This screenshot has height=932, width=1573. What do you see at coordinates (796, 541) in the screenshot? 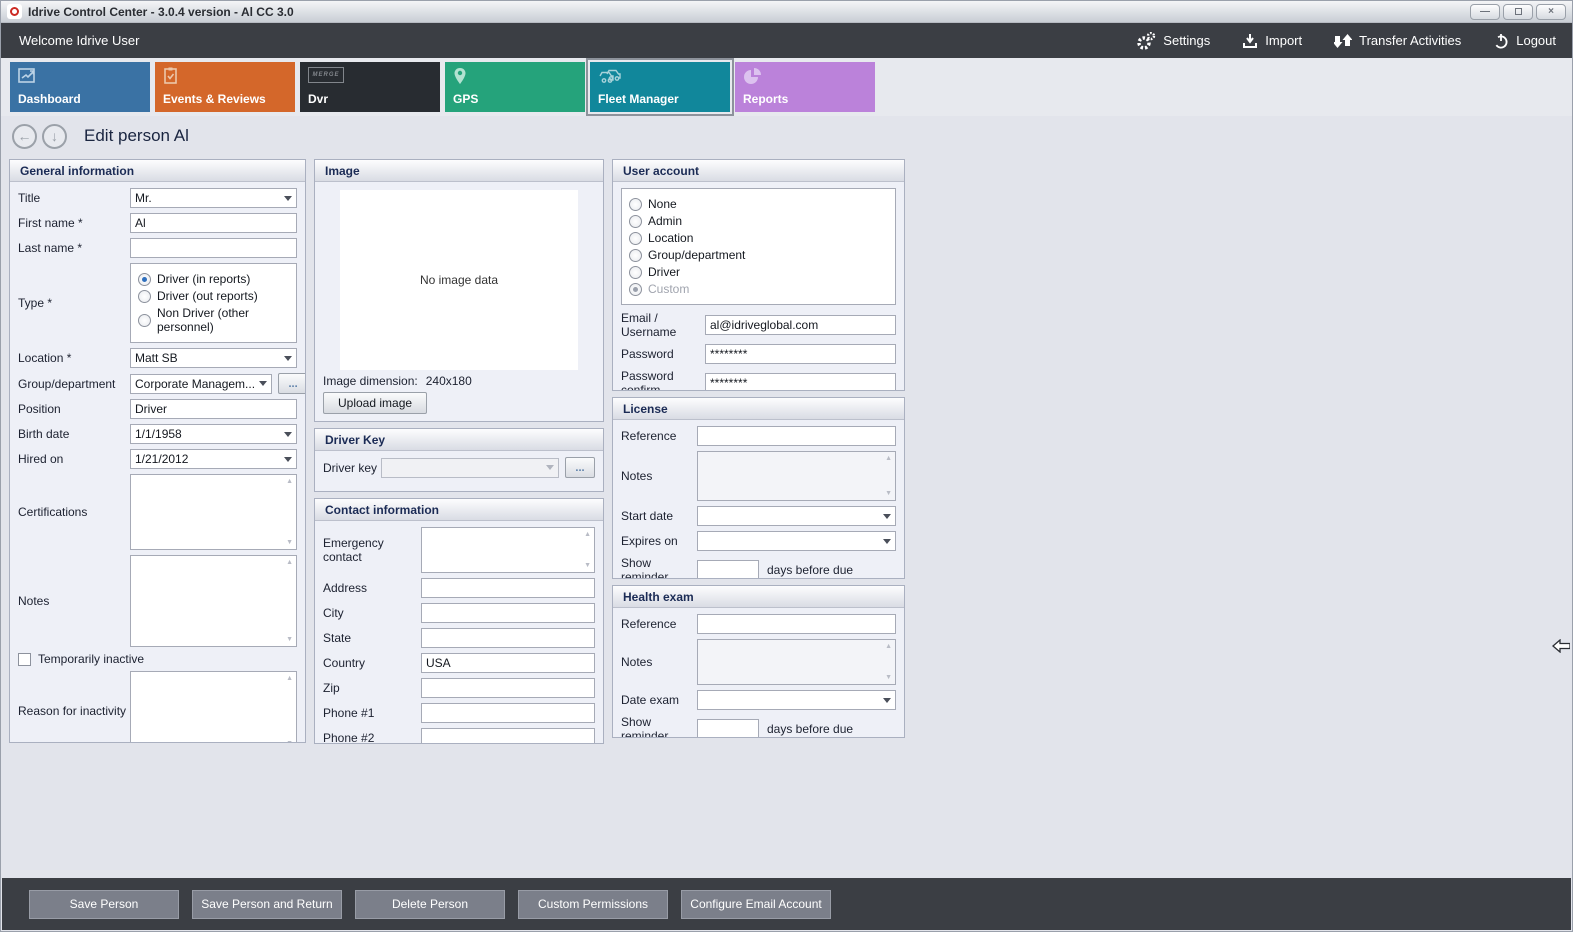
I see `license-expires-on-dropdown` at bounding box center [796, 541].